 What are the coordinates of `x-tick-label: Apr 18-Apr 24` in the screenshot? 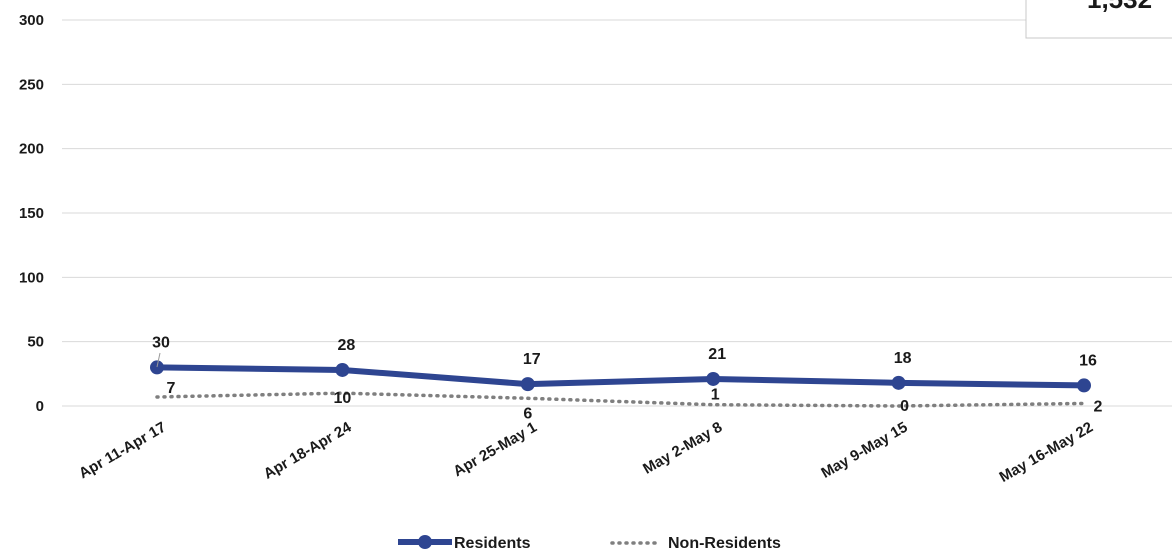 It's located at (308, 450).